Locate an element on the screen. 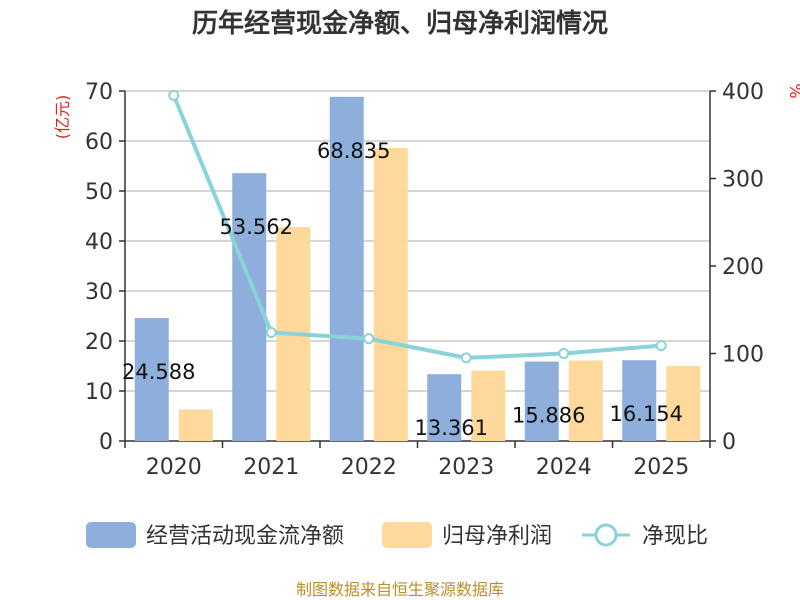 The width and height of the screenshot is (800, 600). left-tick-label: 0 is located at coordinates (106, 442).